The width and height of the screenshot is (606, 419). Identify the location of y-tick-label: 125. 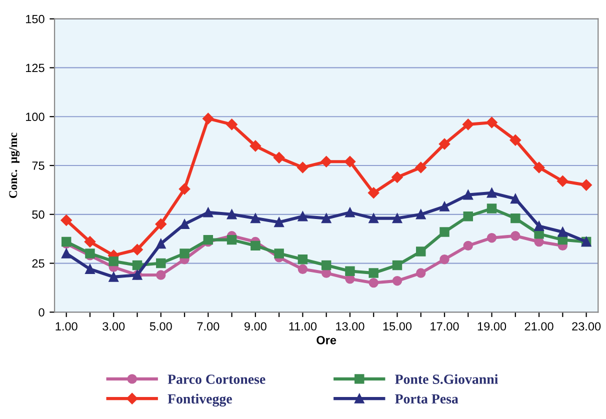
(35, 68).